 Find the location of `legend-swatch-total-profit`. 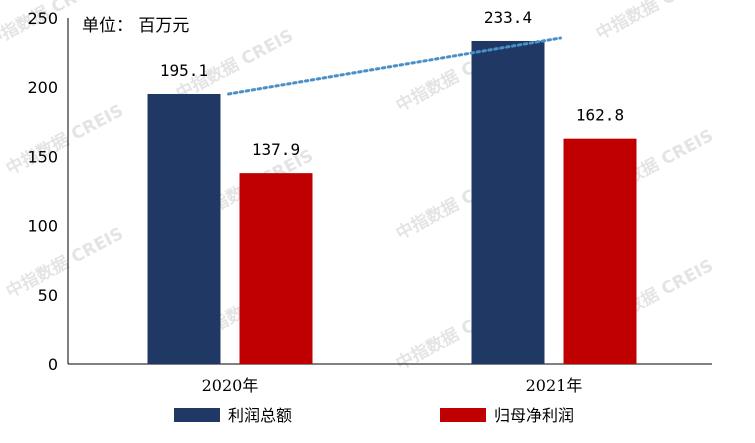

legend-swatch-total-profit is located at coordinates (197, 415).